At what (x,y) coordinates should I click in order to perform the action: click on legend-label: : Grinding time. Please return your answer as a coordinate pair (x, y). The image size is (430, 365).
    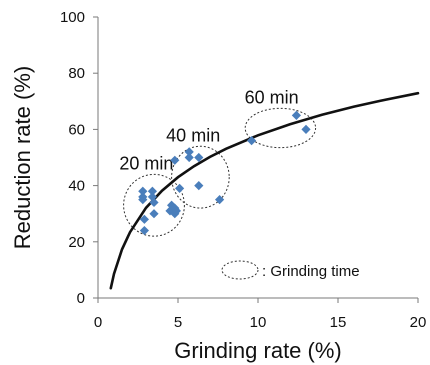
    Looking at the image, I should click on (311, 271).